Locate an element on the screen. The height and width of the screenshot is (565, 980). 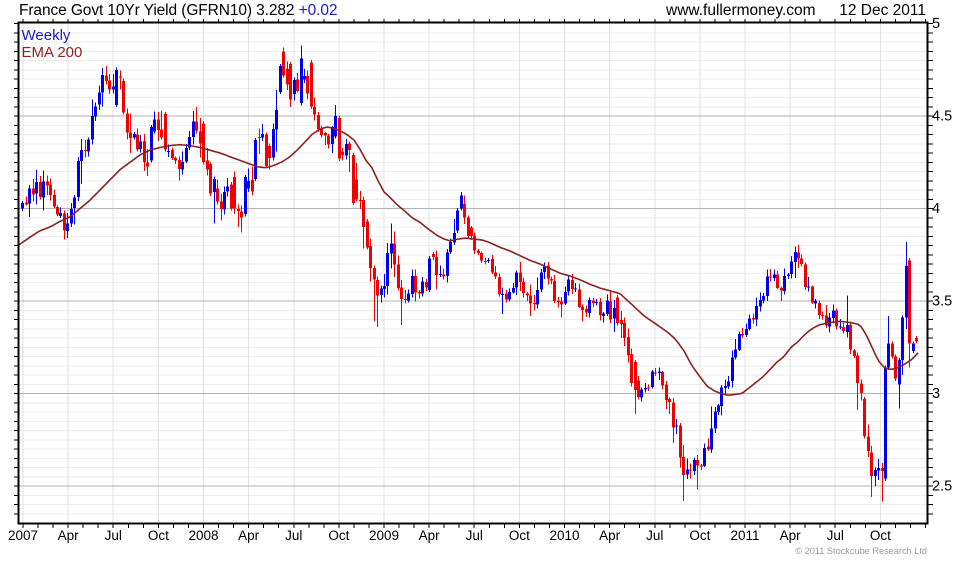
svg-text: 3 is located at coordinates (936, 394).